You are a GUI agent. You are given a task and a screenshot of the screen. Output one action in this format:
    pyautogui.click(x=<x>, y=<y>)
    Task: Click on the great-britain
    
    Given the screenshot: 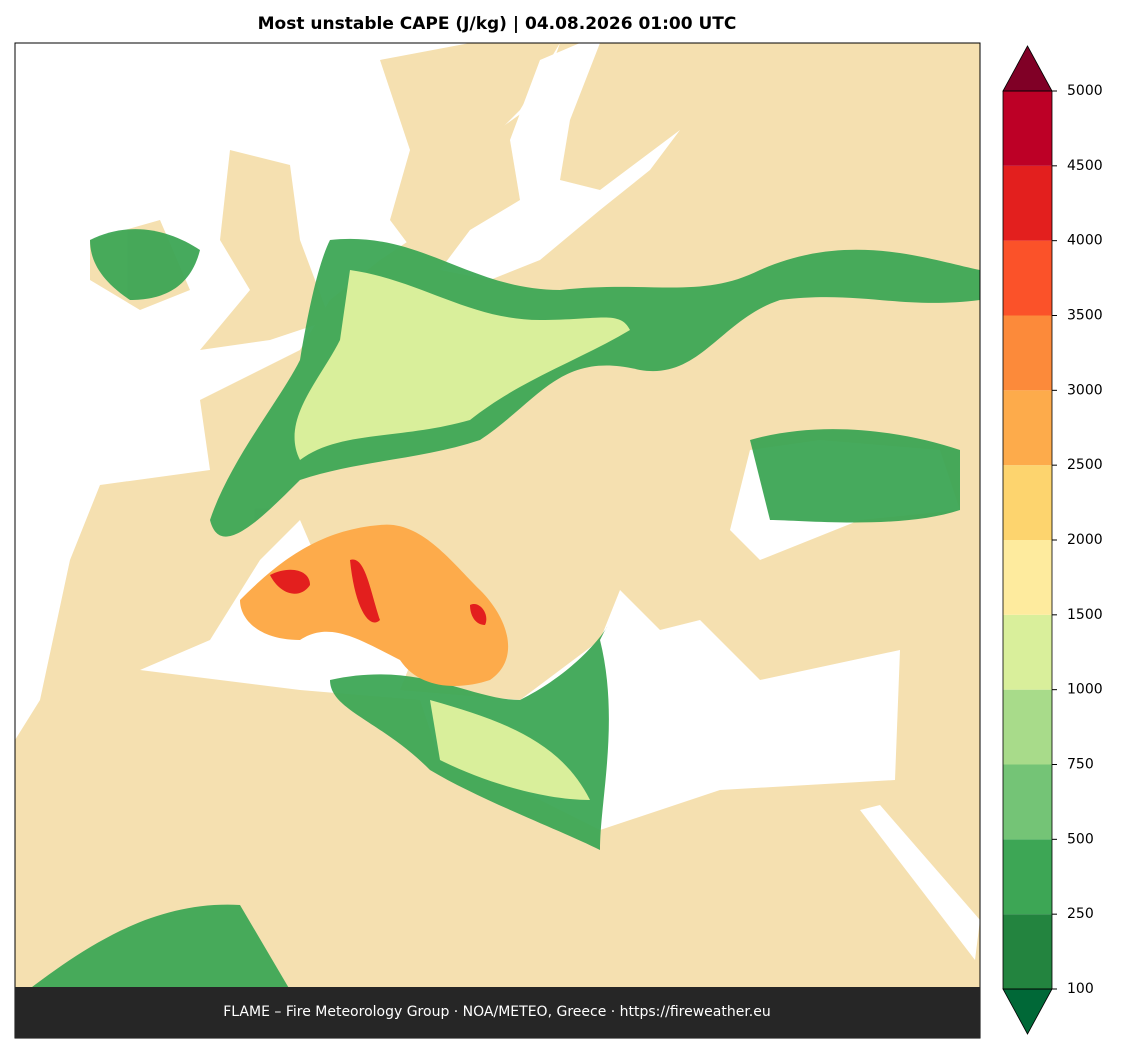 What is the action you would take?
    pyautogui.click(x=265, y=250)
    